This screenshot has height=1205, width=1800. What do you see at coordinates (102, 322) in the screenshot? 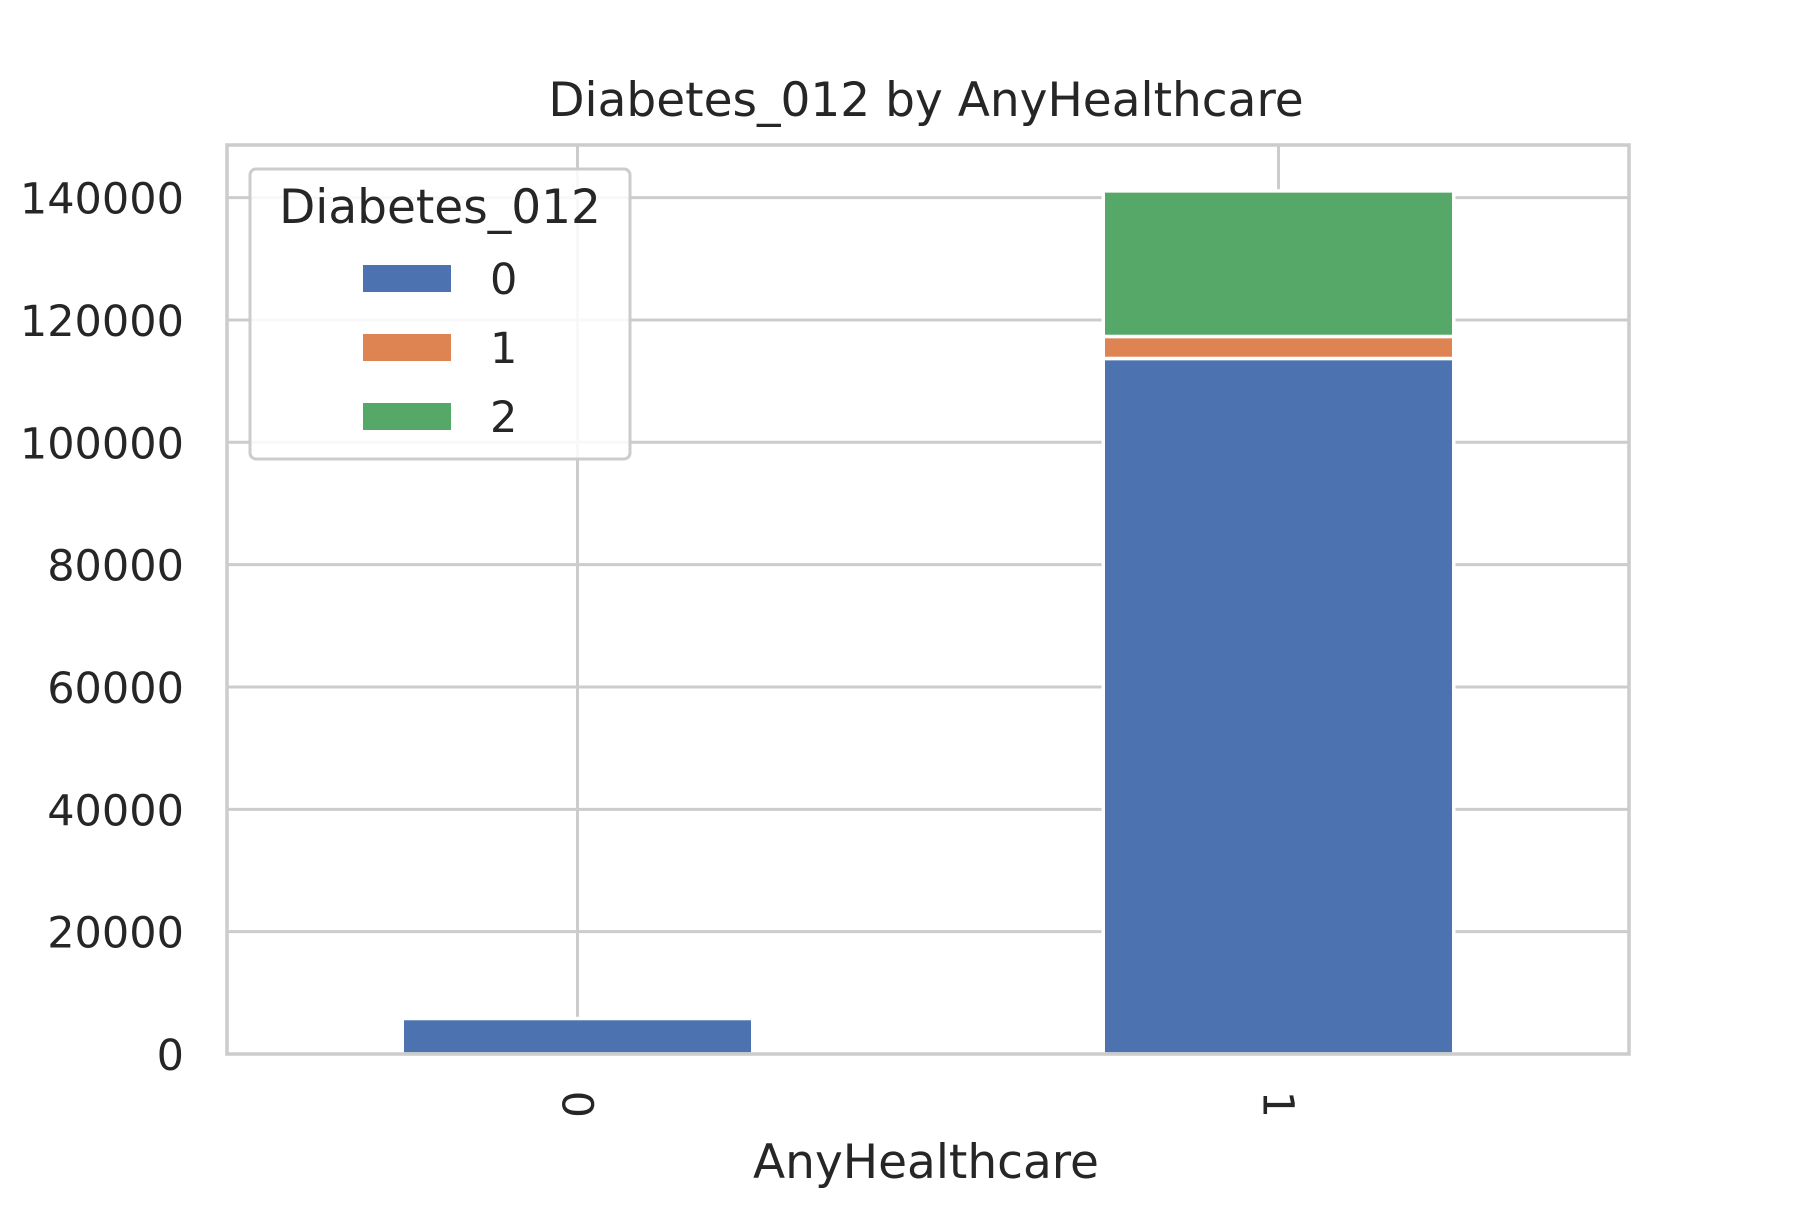
I see `y-tick-label-6: 120000` at bounding box center [102, 322].